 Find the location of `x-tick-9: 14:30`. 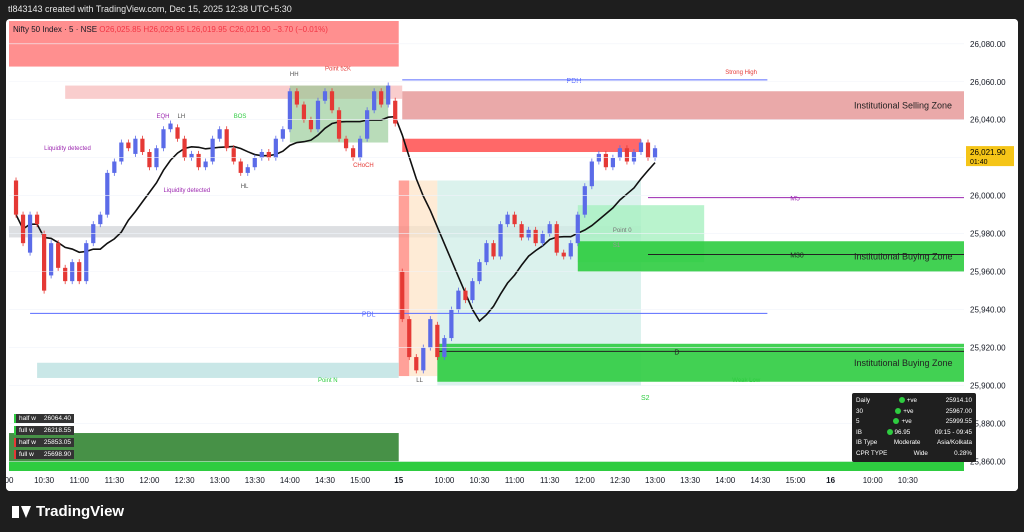

x-tick-9: 14:30 is located at coordinates (325, 480).